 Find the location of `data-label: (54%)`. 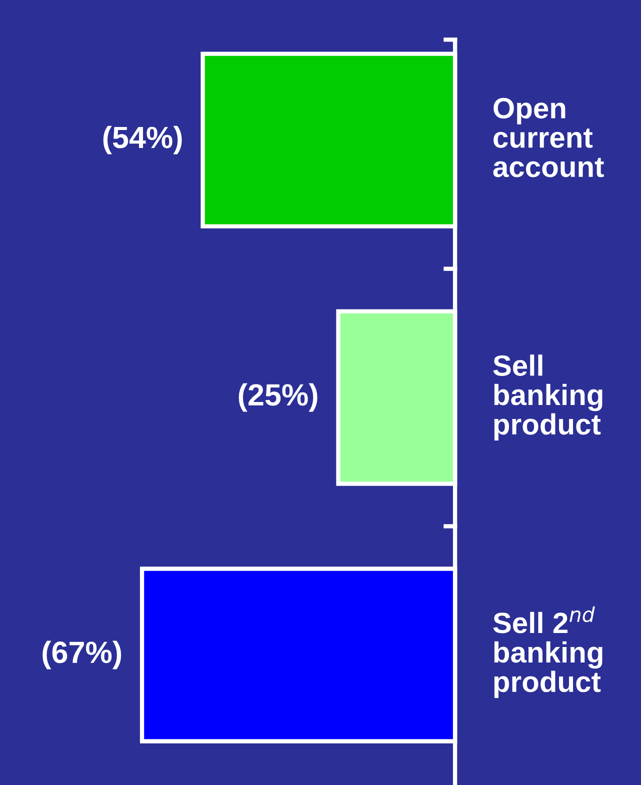

data-label: (54%) is located at coordinates (142, 140).